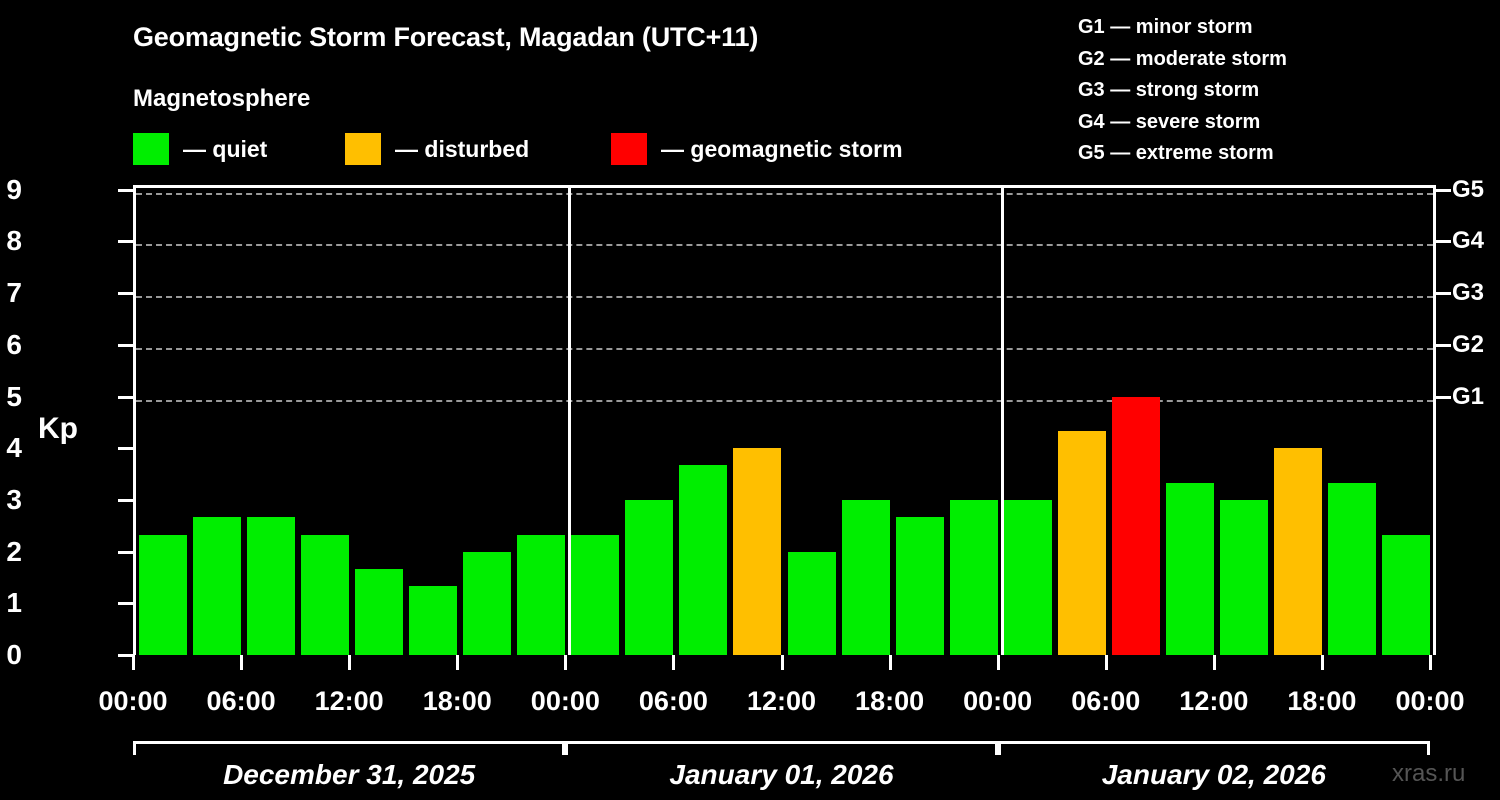  What do you see at coordinates (462, 148) in the screenshot?
I see `legend-label-disturbed: — disturbed` at bounding box center [462, 148].